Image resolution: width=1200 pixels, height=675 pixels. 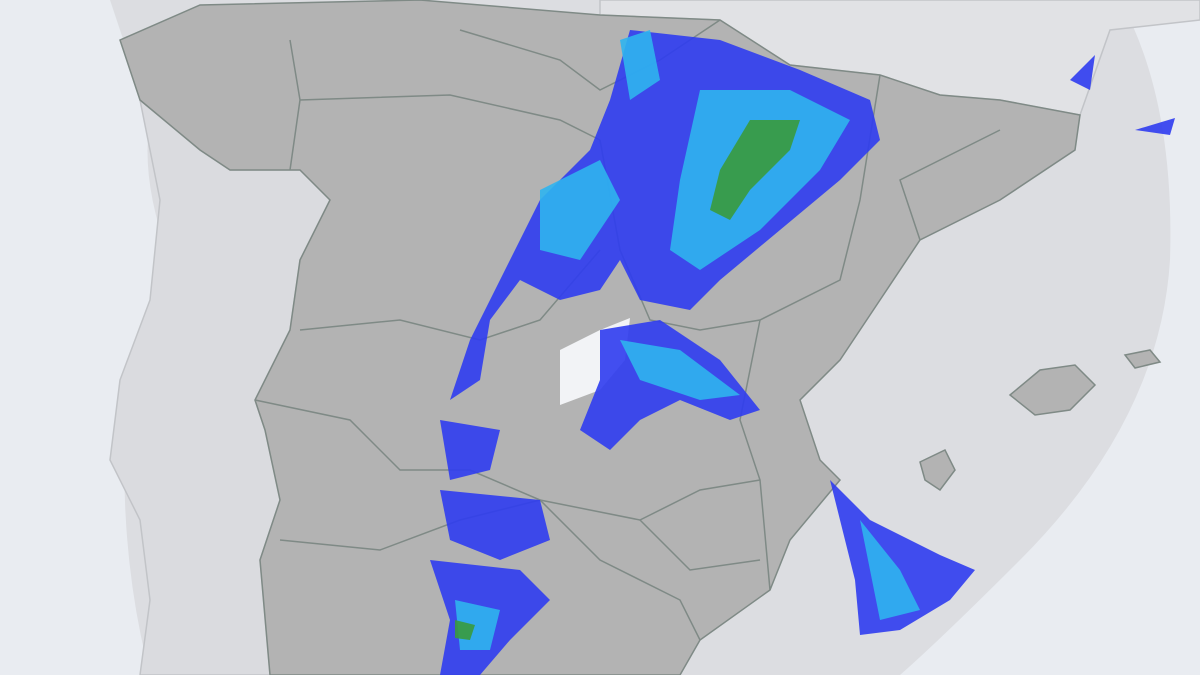 What do you see at coordinates (937, 470) in the screenshot?
I see `ibiza-island` at bounding box center [937, 470].